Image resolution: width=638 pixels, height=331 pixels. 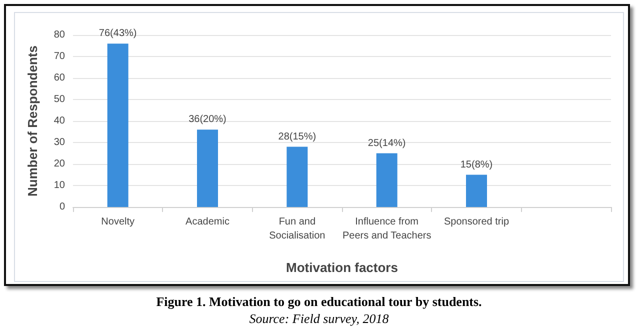 I want to click on y-tick-label: 50, so click(x=60, y=99).